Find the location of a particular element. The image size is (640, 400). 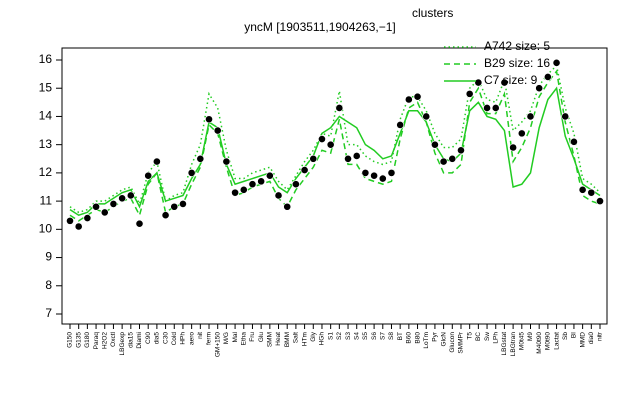

x-tick-label: H2O2 is located at coordinates (104, 340).